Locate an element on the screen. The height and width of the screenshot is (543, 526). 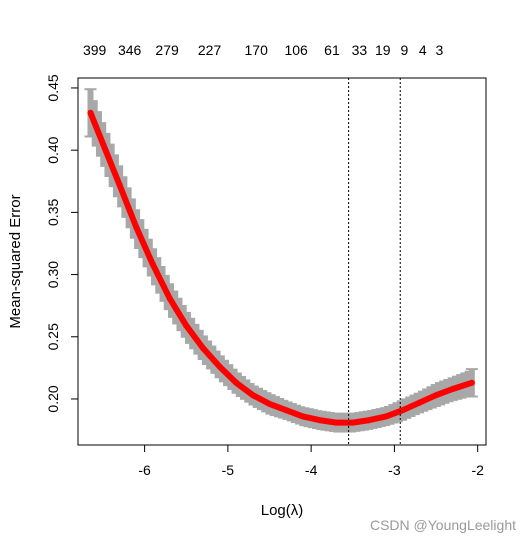
x-tick-label: -4 is located at coordinates (311, 470).